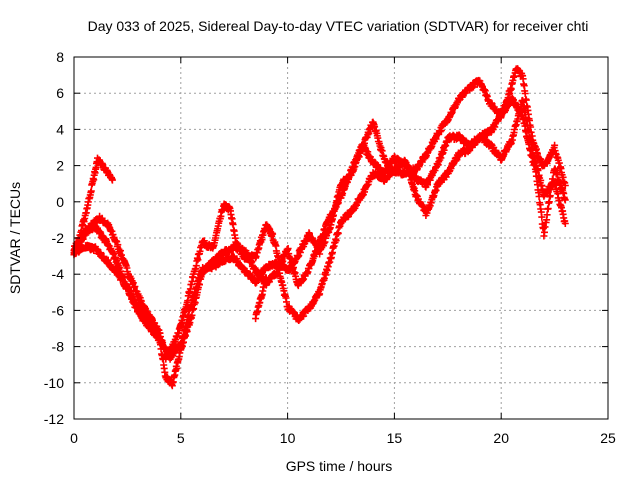  Describe the element at coordinates (58, 274) in the screenshot. I see `y-tick-label: -4` at that location.